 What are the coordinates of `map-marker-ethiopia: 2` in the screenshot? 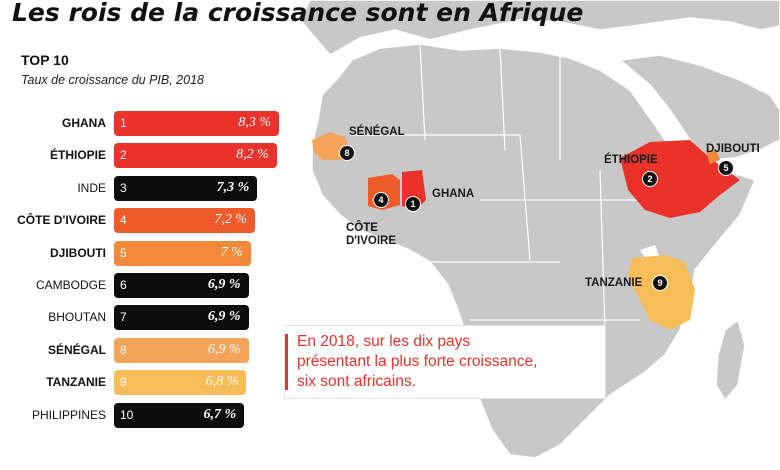 It's located at (650, 179).